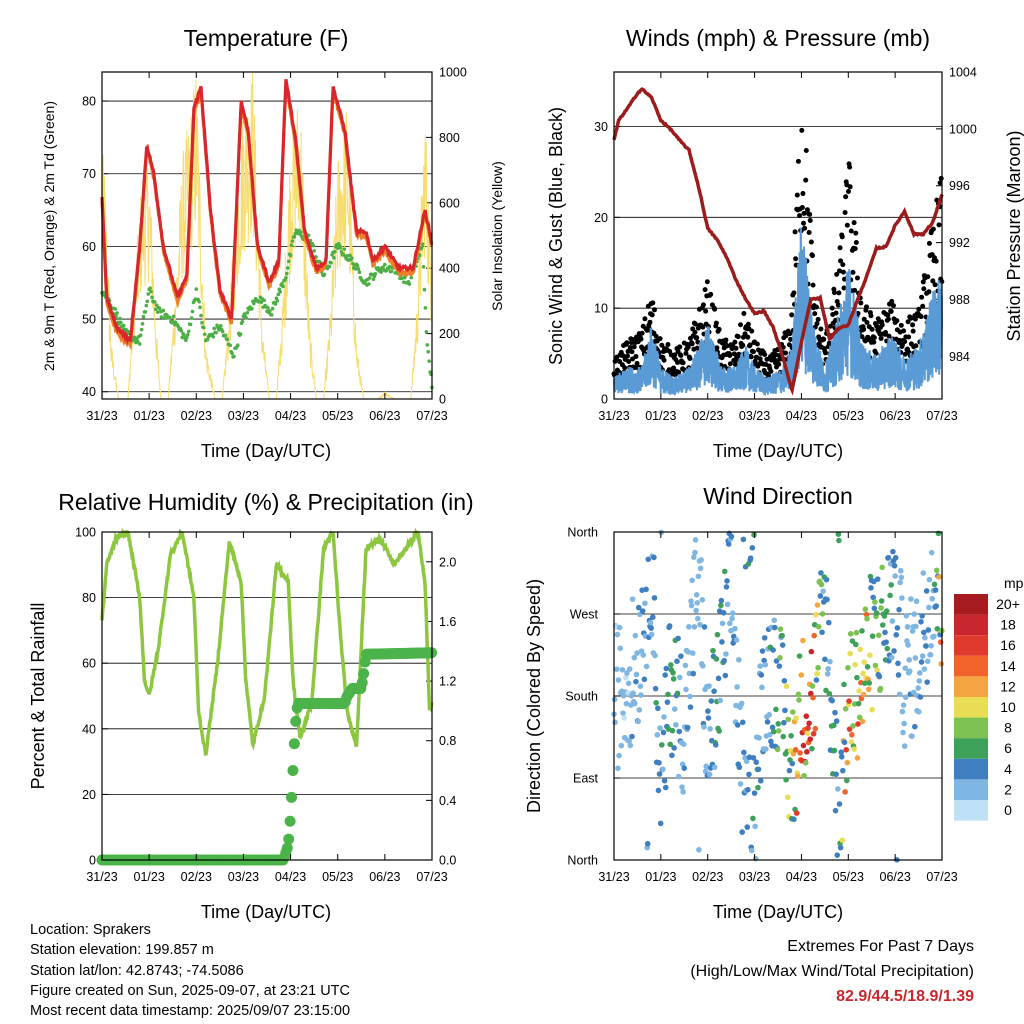 The image size is (1024, 1024). Describe the element at coordinates (449, 203) in the screenshot. I see `temp-y2tick-label: 600` at that location.